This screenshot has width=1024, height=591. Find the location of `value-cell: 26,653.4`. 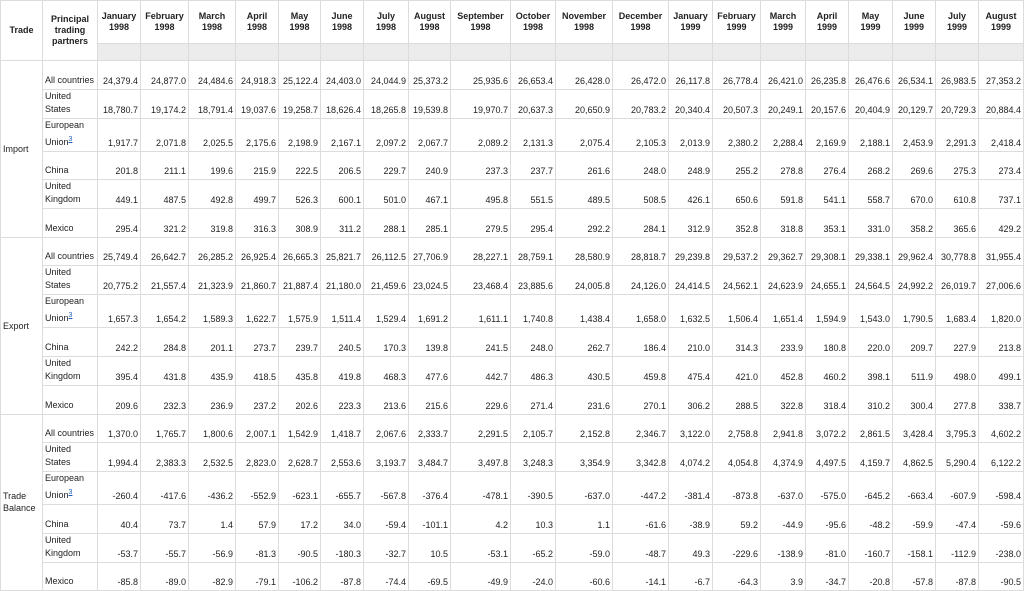

value-cell: 26,653.4 is located at coordinates (533, 75).